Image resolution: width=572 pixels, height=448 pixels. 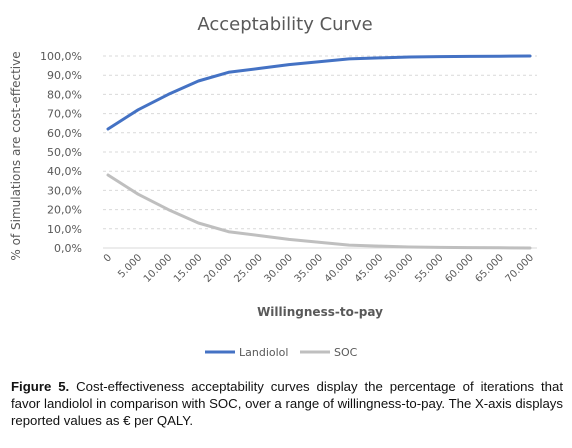 I want to click on series-line-soc, so click(x=319, y=211).